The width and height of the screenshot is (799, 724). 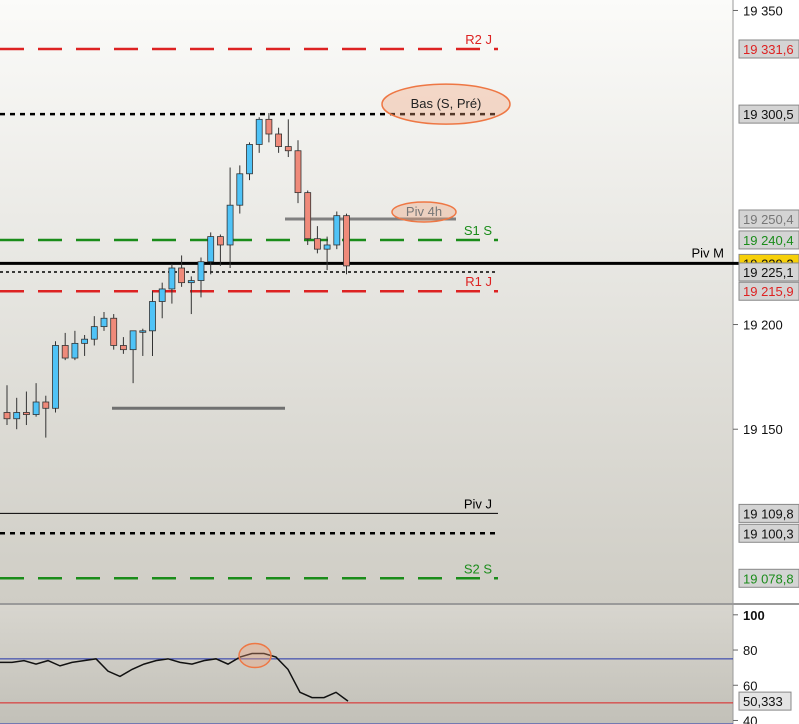 I want to click on level-highlight-ellipse, so click(x=424, y=212).